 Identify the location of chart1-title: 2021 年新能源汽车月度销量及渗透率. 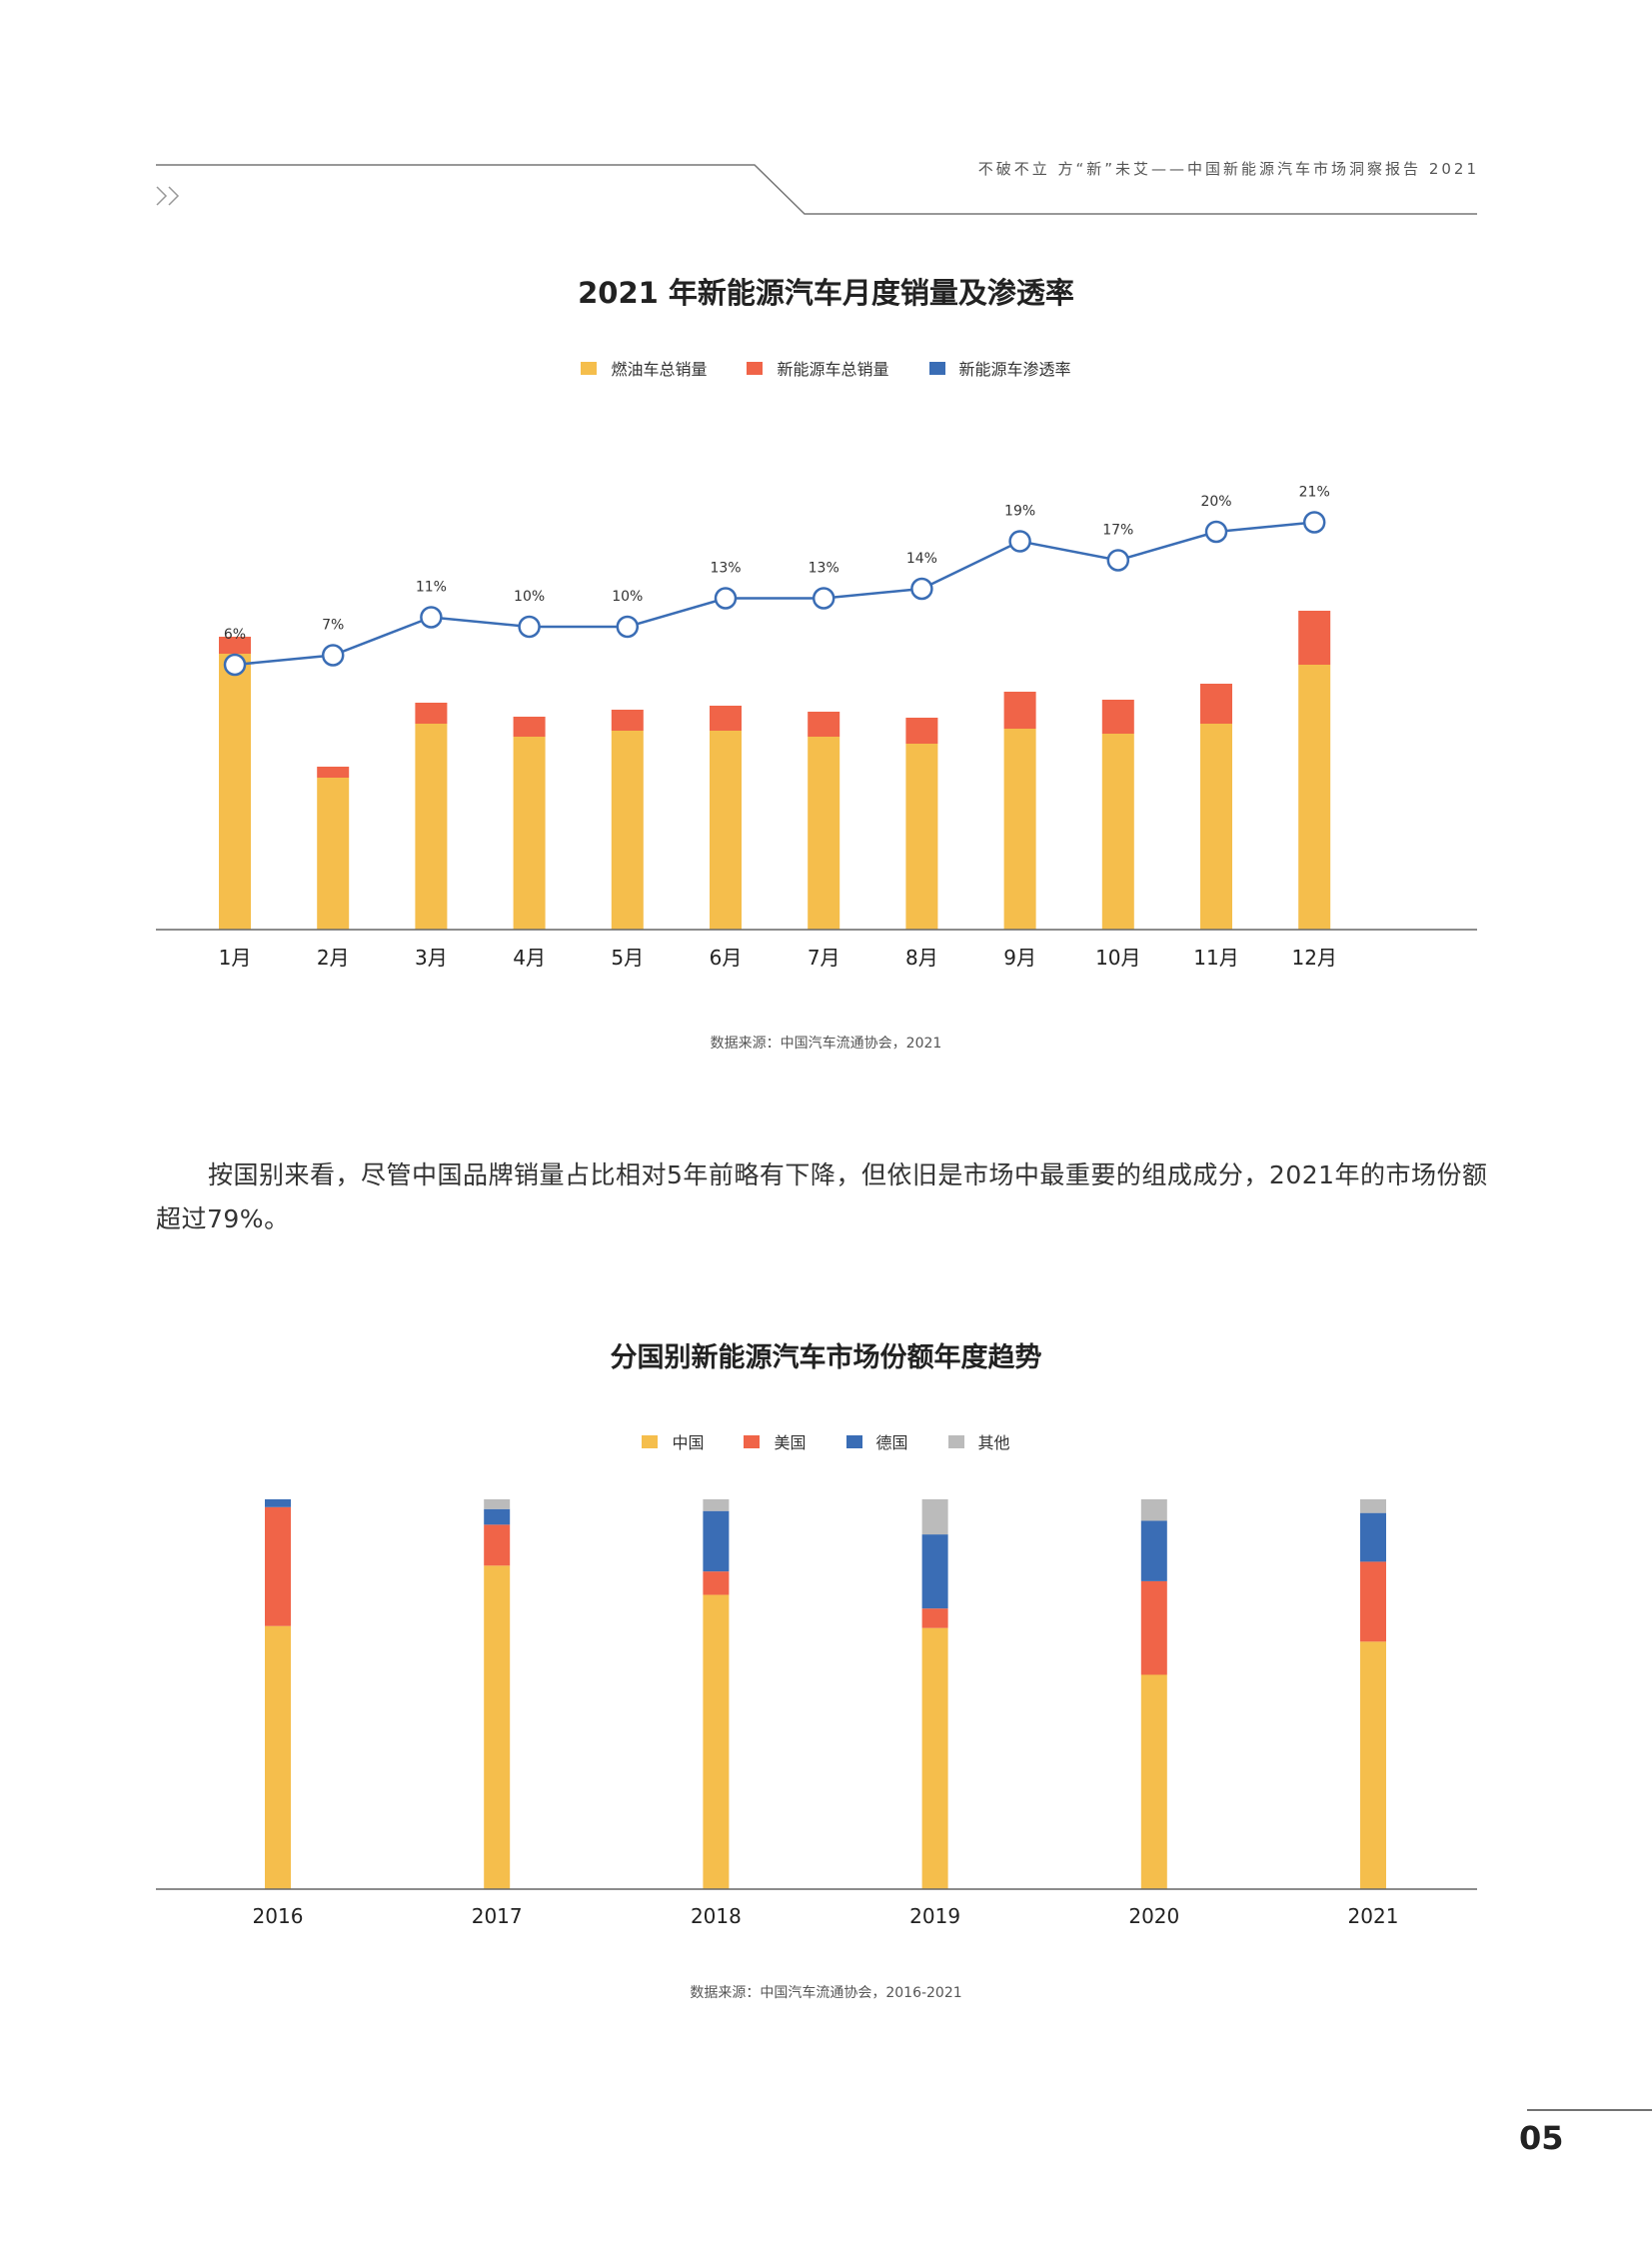
(826, 293).